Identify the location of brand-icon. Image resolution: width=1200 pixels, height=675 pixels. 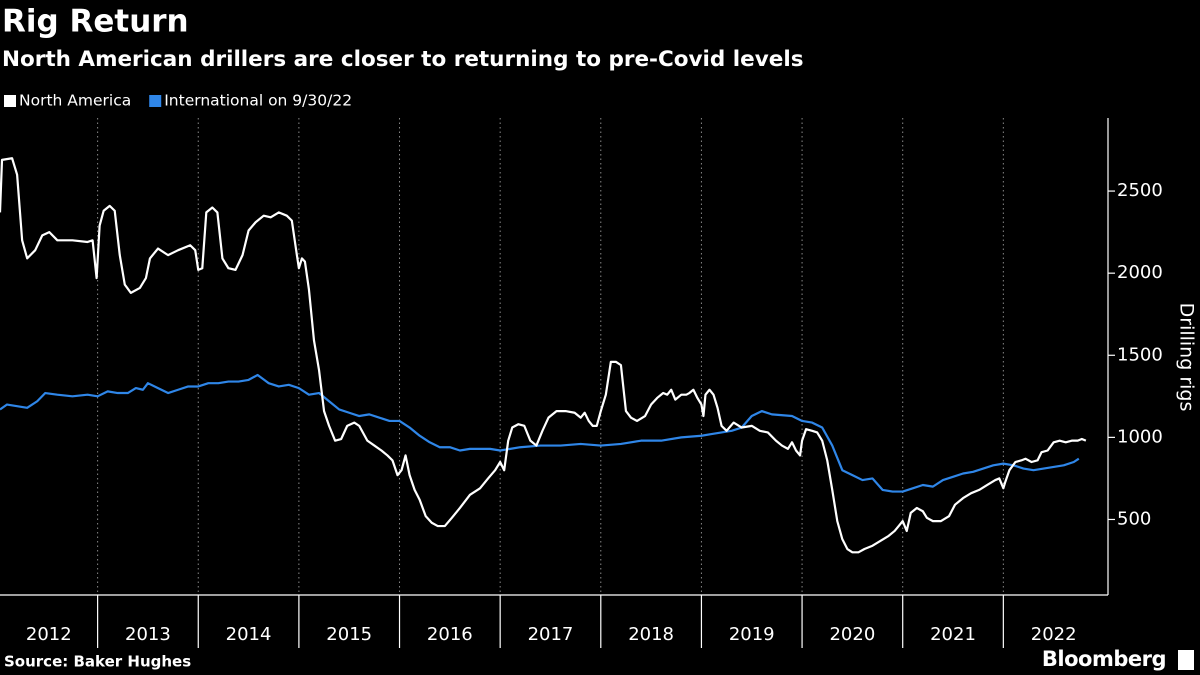
(1186, 660).